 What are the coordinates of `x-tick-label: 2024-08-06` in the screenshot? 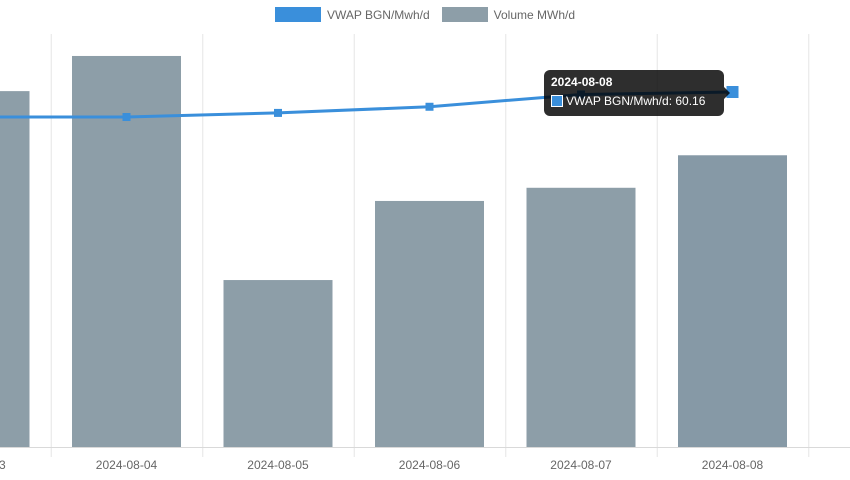 It's located at (430, 465).